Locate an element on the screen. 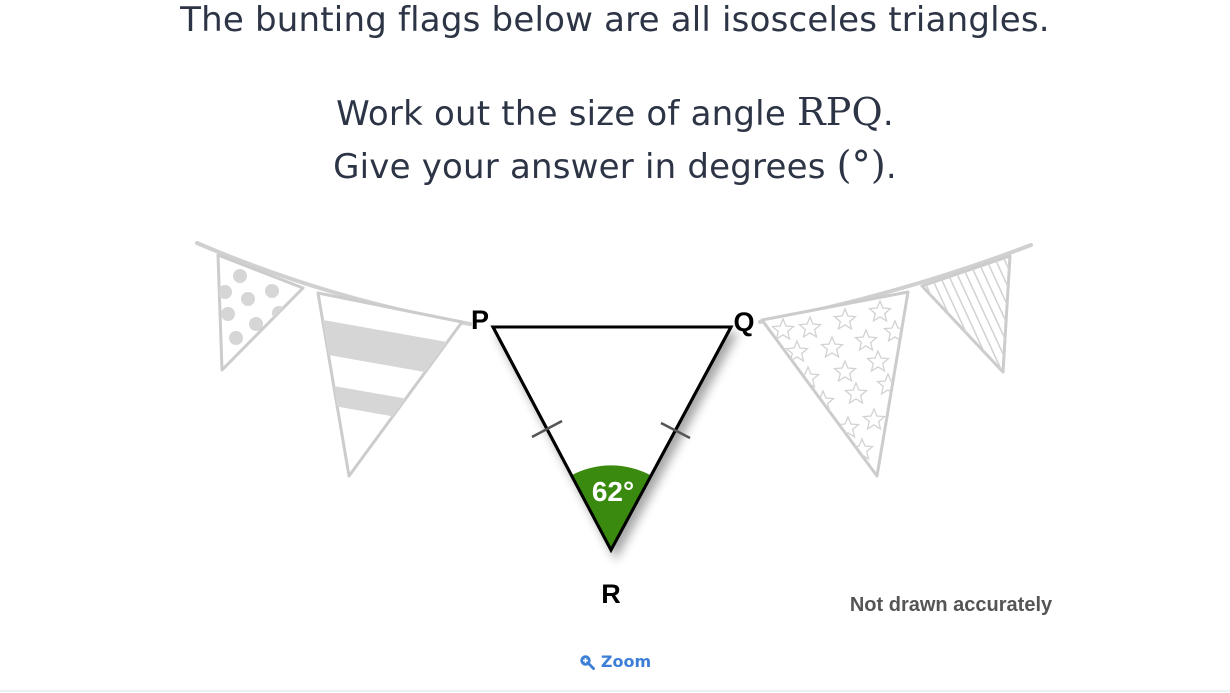  angle-name-math: RPQ is located at coordinates (839, 112).